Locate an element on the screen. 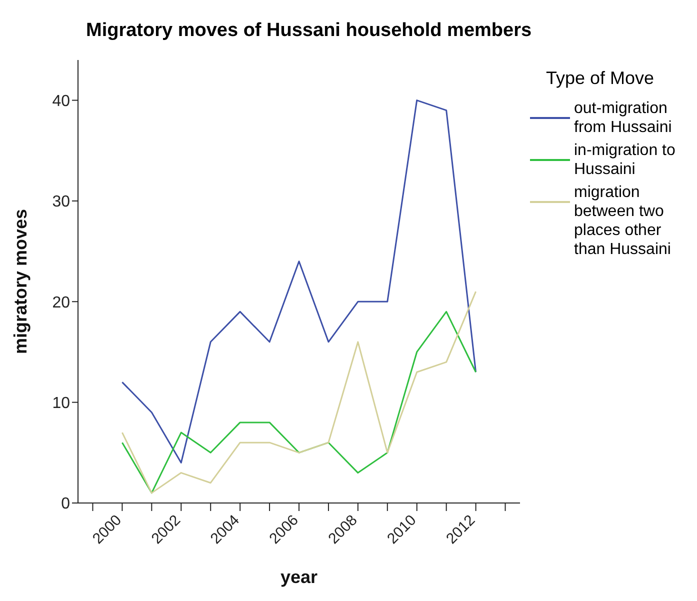 This screenshot has width=697, height=601. chart-title: Migratory moves of Hussani household members is located at coordinates (309, 31).